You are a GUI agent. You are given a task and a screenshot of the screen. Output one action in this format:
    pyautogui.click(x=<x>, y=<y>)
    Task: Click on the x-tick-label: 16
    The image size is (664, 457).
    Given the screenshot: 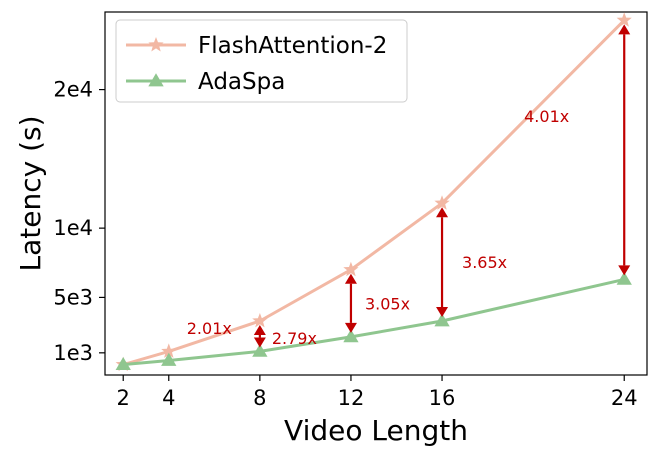 What is the action you would take?
    pyautogui.click(x=442, y=398)
    